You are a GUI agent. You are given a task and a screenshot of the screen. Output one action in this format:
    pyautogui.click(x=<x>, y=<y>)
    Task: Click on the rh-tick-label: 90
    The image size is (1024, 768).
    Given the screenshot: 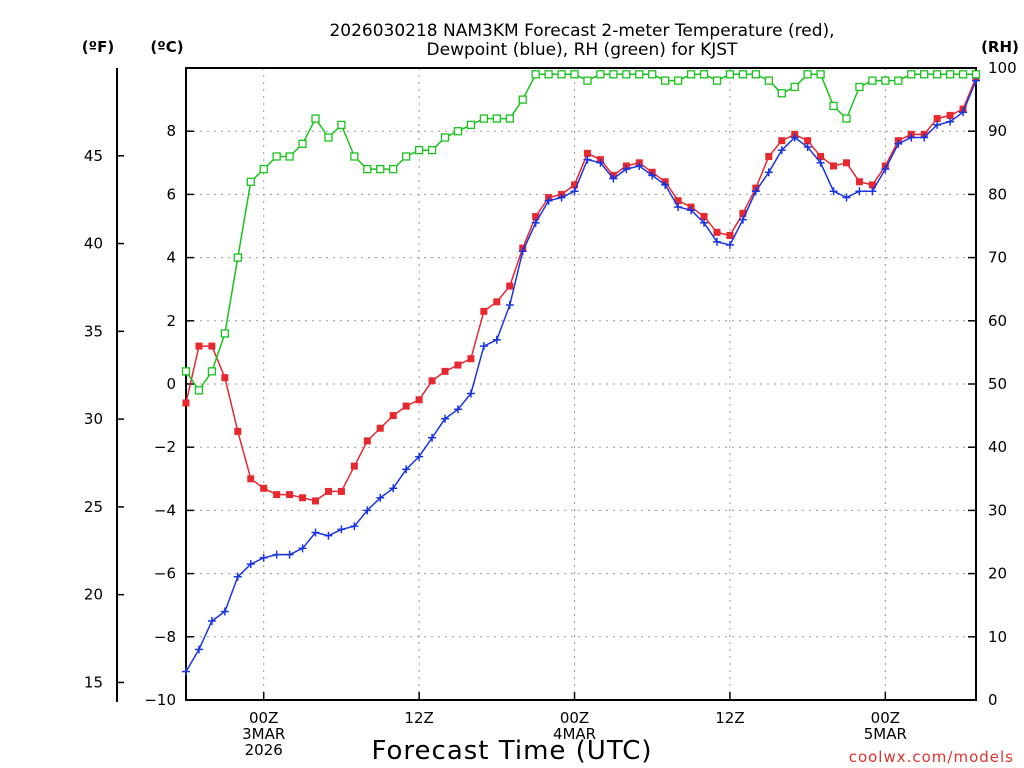 What is the action you would take?
    pyautogui.click(x=997, y=131)
    